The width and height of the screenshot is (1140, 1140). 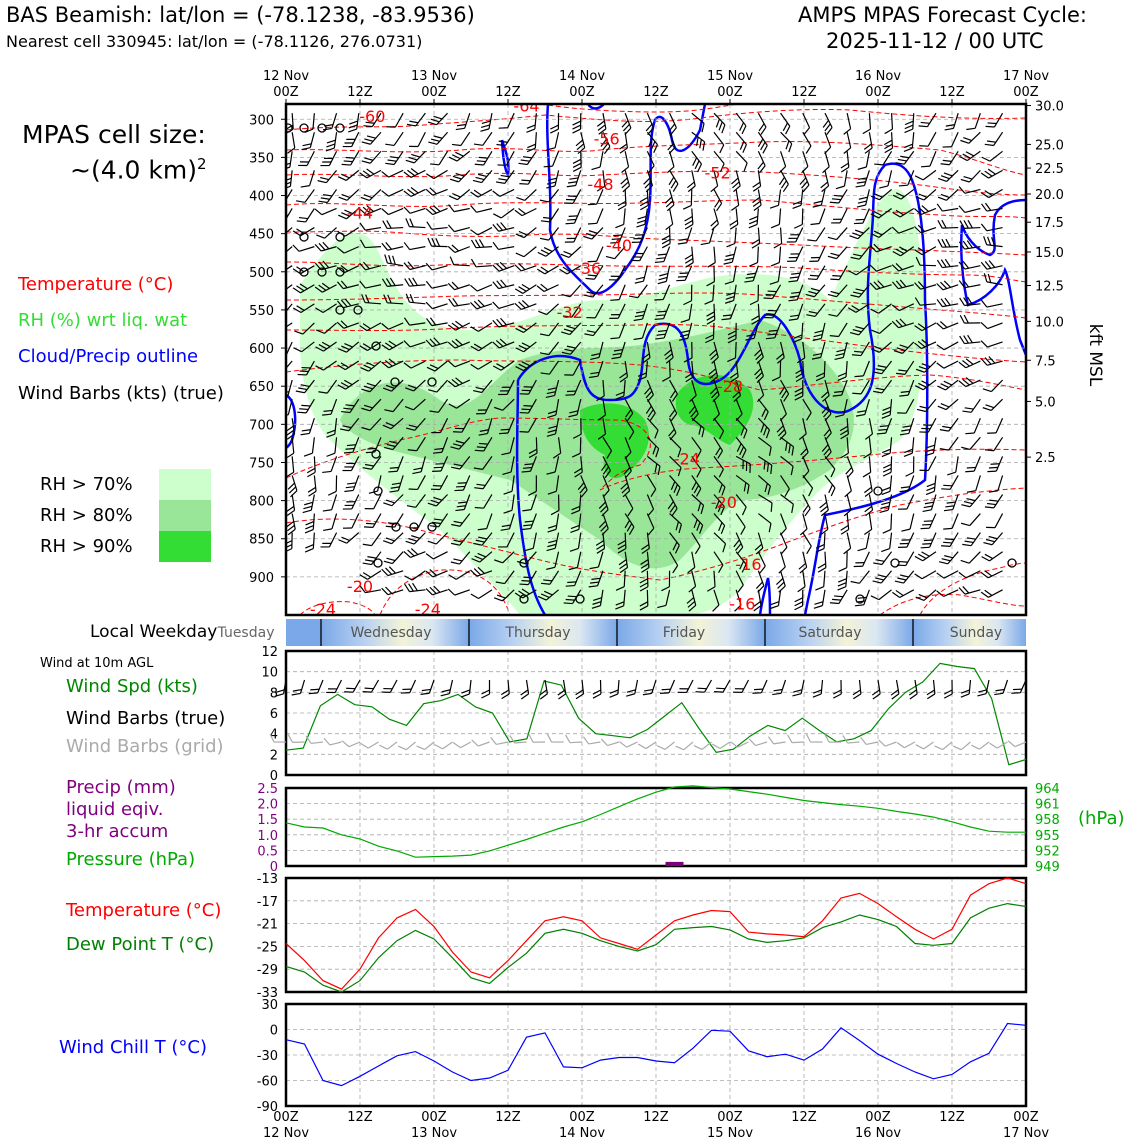 I want to click on top-axis-day: 16 Nov, so click(x=878, y=76).